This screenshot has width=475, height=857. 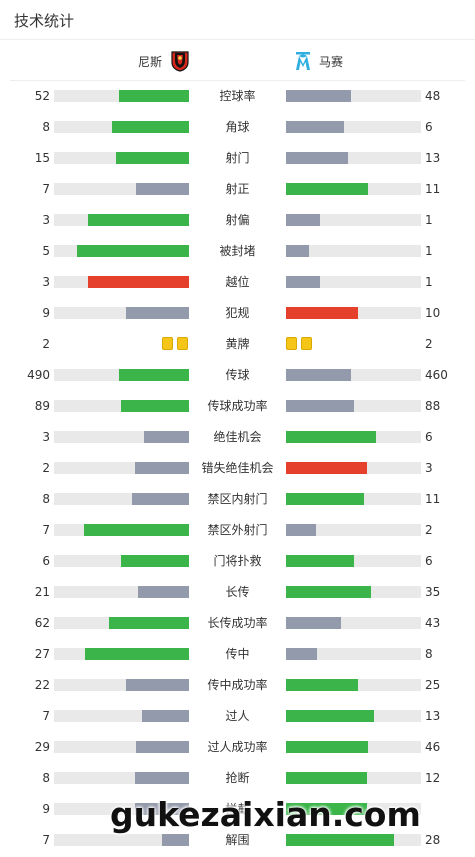 What do you see at coordinates (237, 716) in the screenshot?
I see `stat-row: 7 过人 13` at bounding box center [237, 716].